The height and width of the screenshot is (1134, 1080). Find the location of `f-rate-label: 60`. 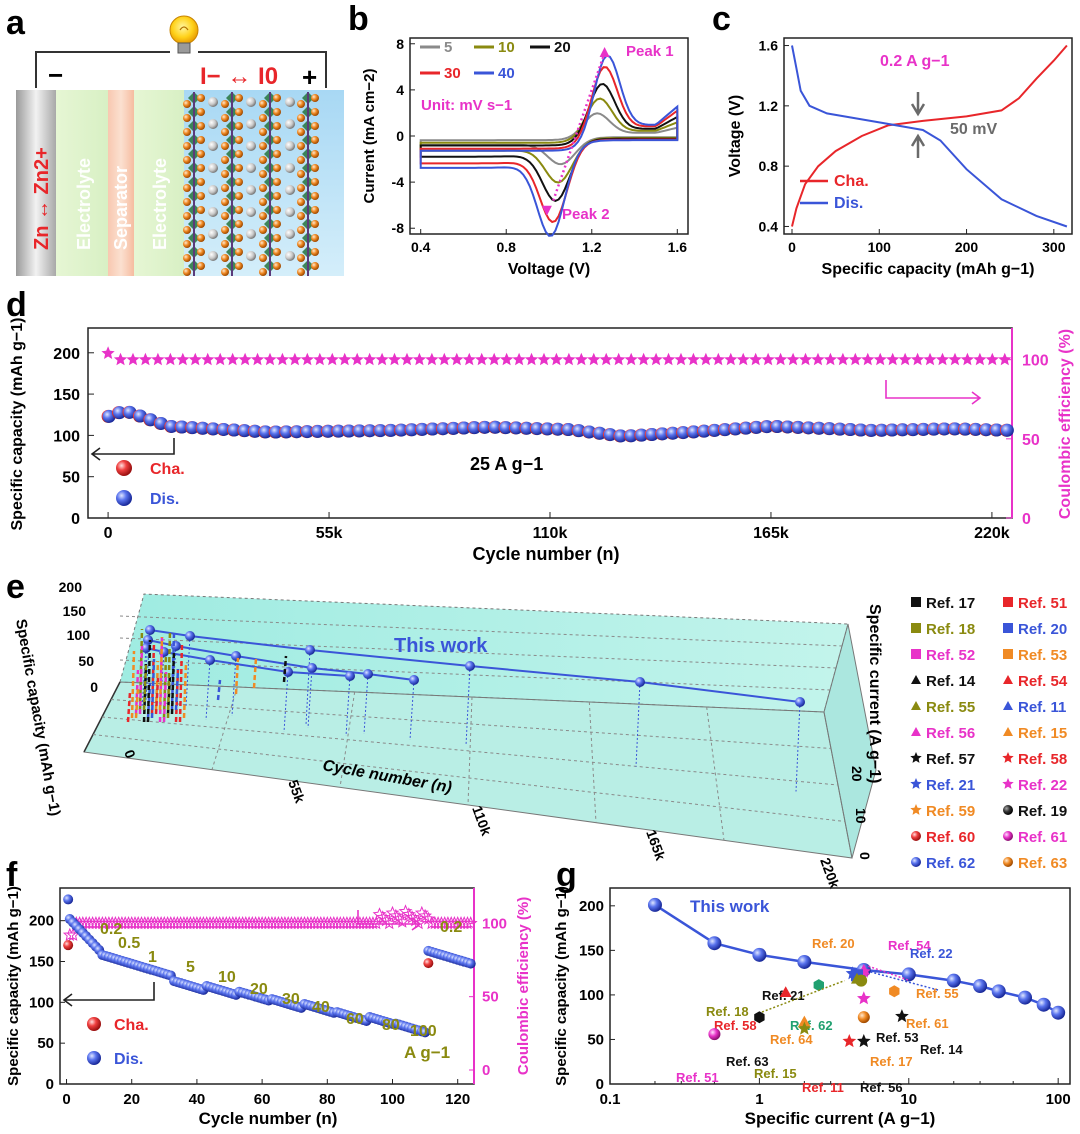

f-rate-label: 60 is located at coordinates (355, 1019).